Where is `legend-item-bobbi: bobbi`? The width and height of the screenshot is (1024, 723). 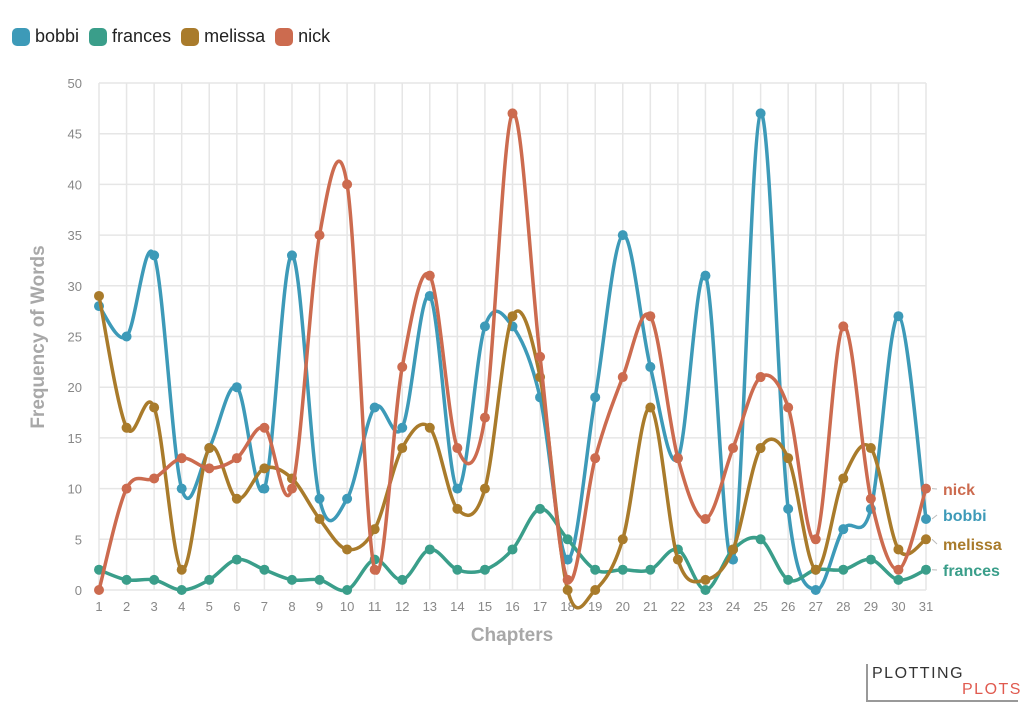 legend-item-bobbi: bobbi is located at coordinates (45, 36).